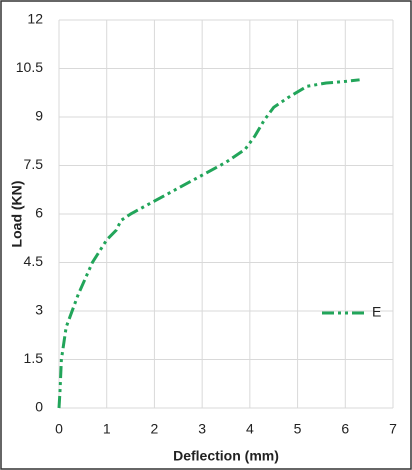 This screenshot has height=470, width=412. I want to click on x-tick-label: 1, so click(107, 429).